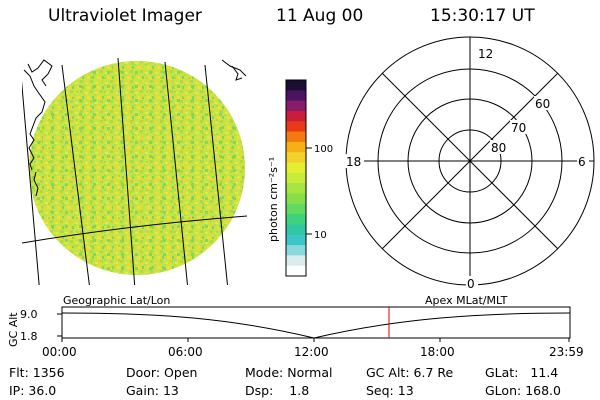  Describe the element at coordinates (523, 390) in the screenshot. I see `info-glon: GLon: 168.0` at that location.